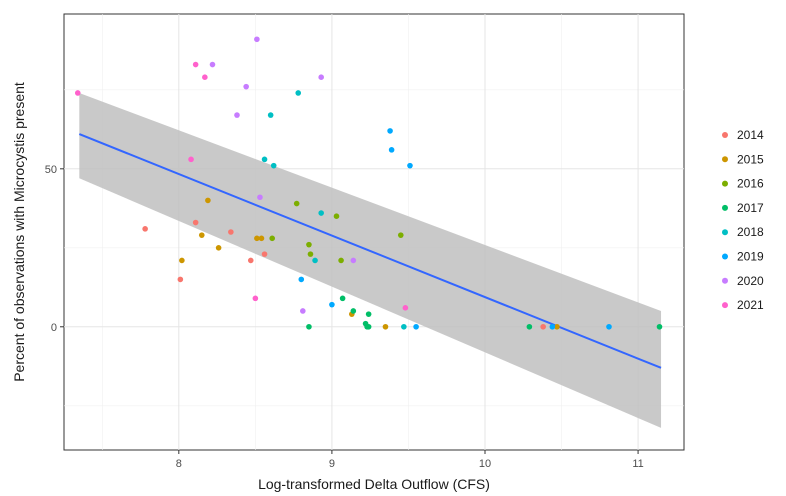  I want to click on legend-label-2020: 2020, so click(750, 281).